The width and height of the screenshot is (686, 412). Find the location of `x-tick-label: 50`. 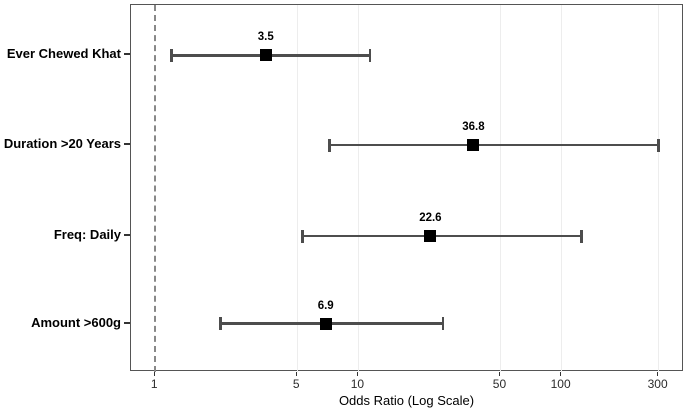

x-tick-label: 50 is located at coordinates (499, 384).